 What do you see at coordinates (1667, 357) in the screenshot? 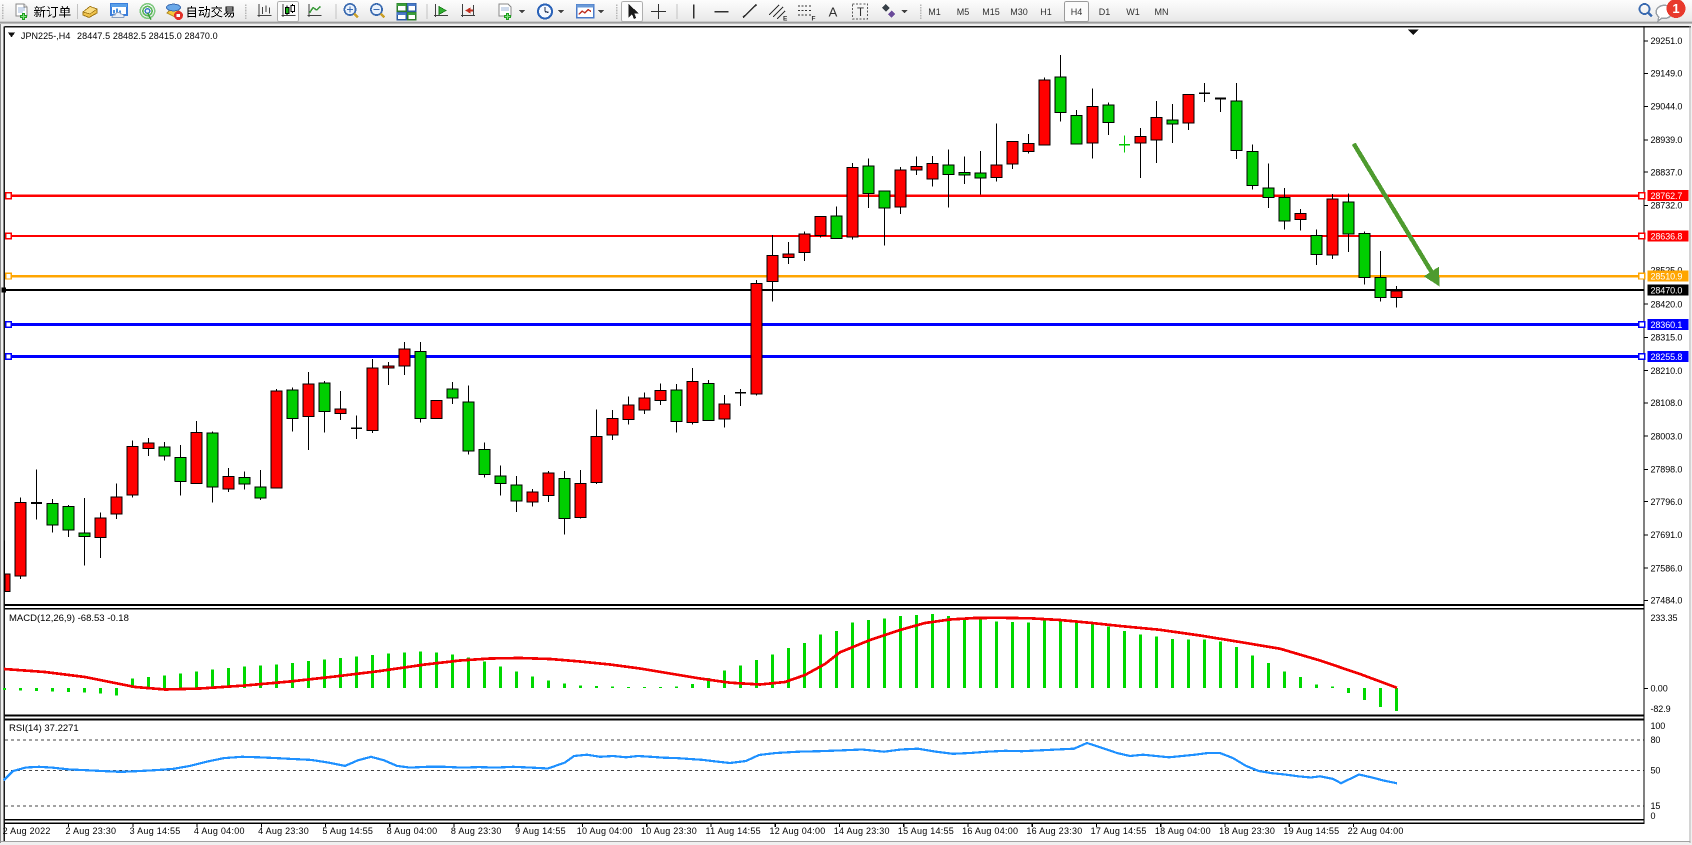
I see `svg-text: 28255.8` at bounding box center [1667, 357].